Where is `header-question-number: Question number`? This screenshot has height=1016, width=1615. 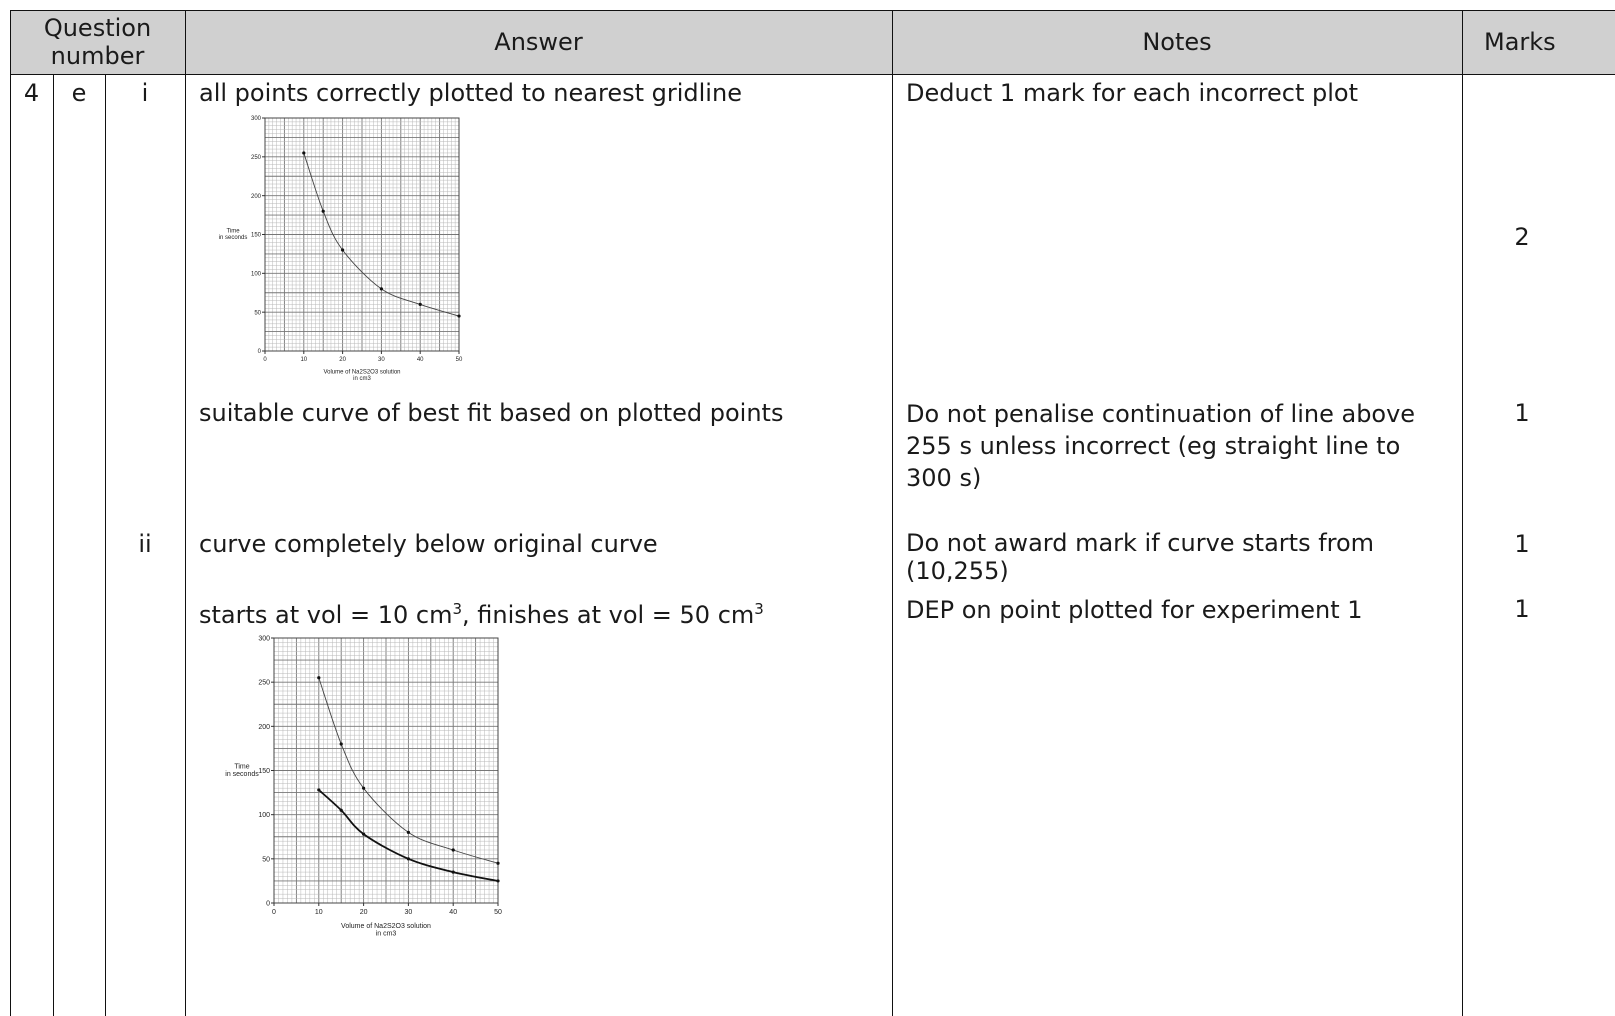 header-question-number: Question number is located at coordinates (97, 42).